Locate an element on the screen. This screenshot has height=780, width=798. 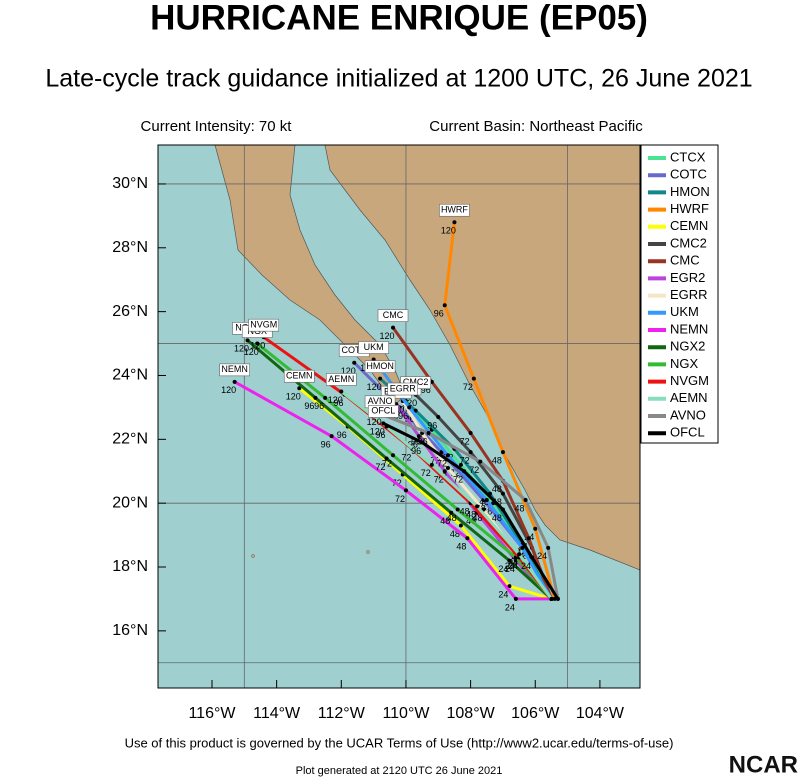
x-tick-label: 108°W is located at coordinates (471, 713).